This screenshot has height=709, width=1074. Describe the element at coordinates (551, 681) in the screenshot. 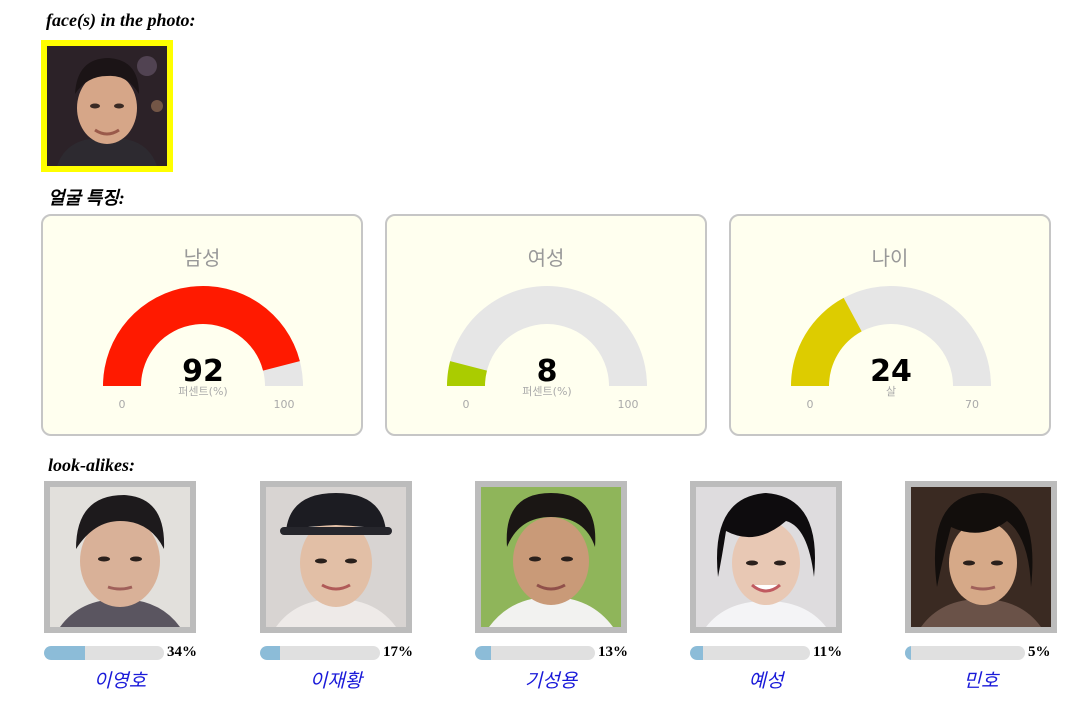

I see `lookalike-name-link: 기성용` at that location.